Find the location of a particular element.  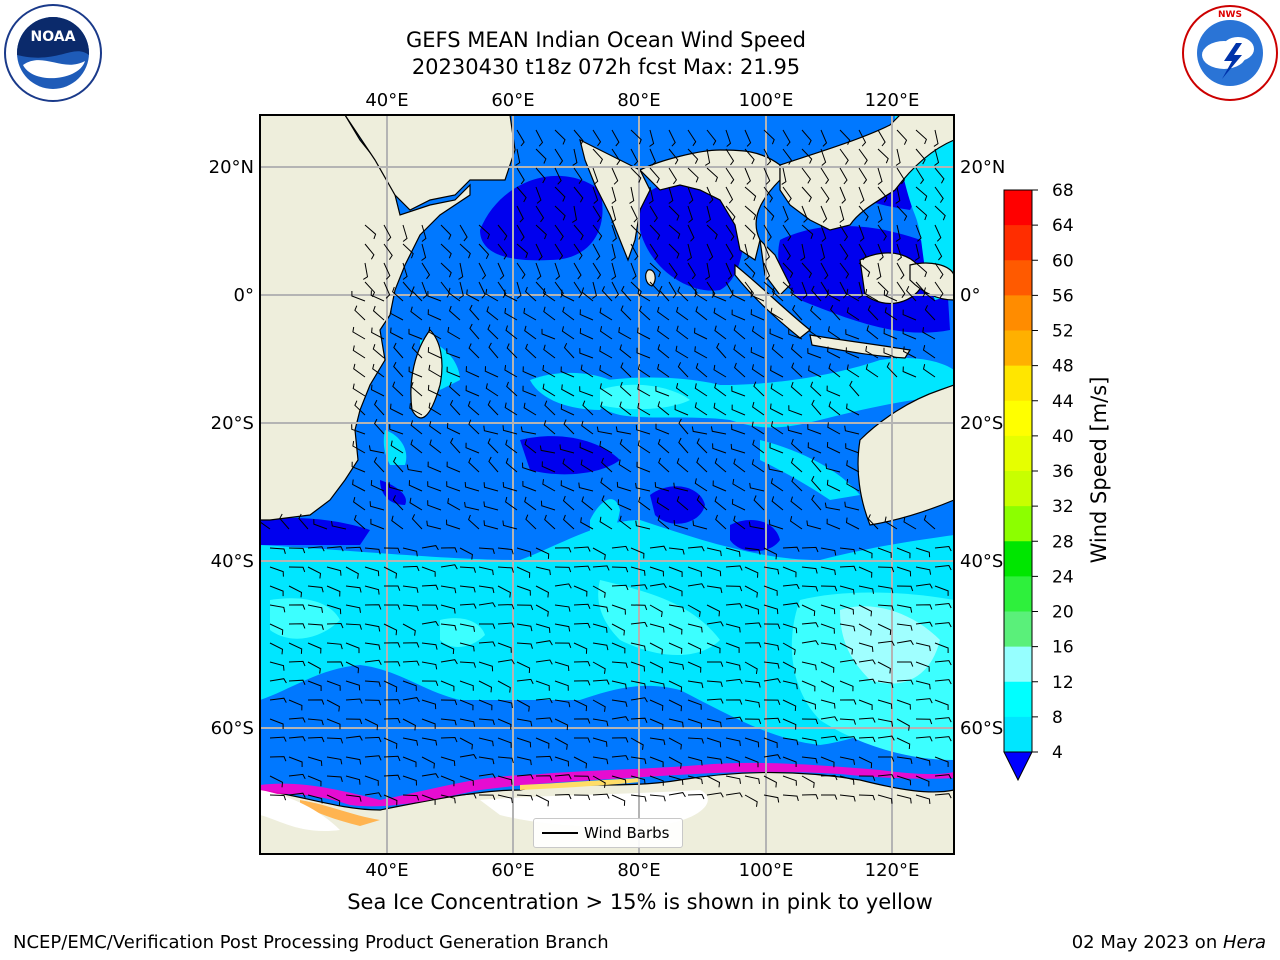

colorbar-tick-label: 16 is located at coordinates (1063, 648).